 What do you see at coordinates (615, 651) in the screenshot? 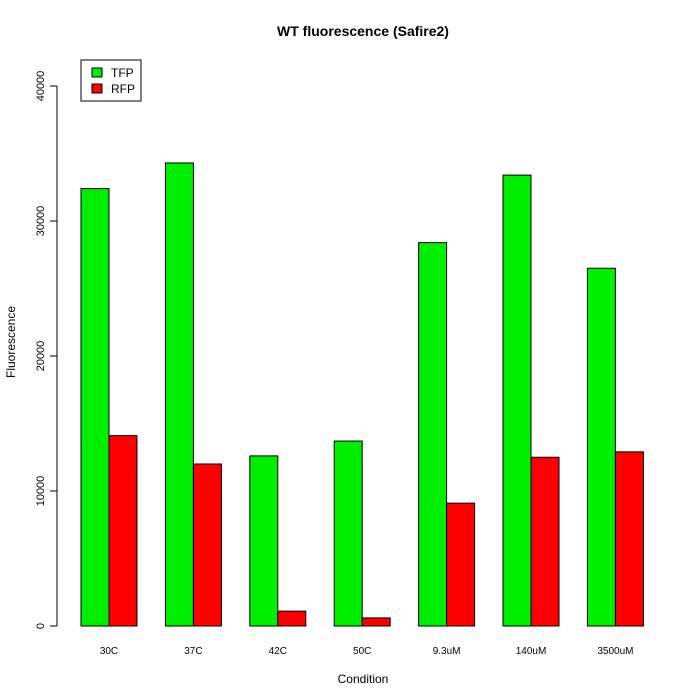
I see `x-tick-label: 3500uM` at bounding box center [615, 651].